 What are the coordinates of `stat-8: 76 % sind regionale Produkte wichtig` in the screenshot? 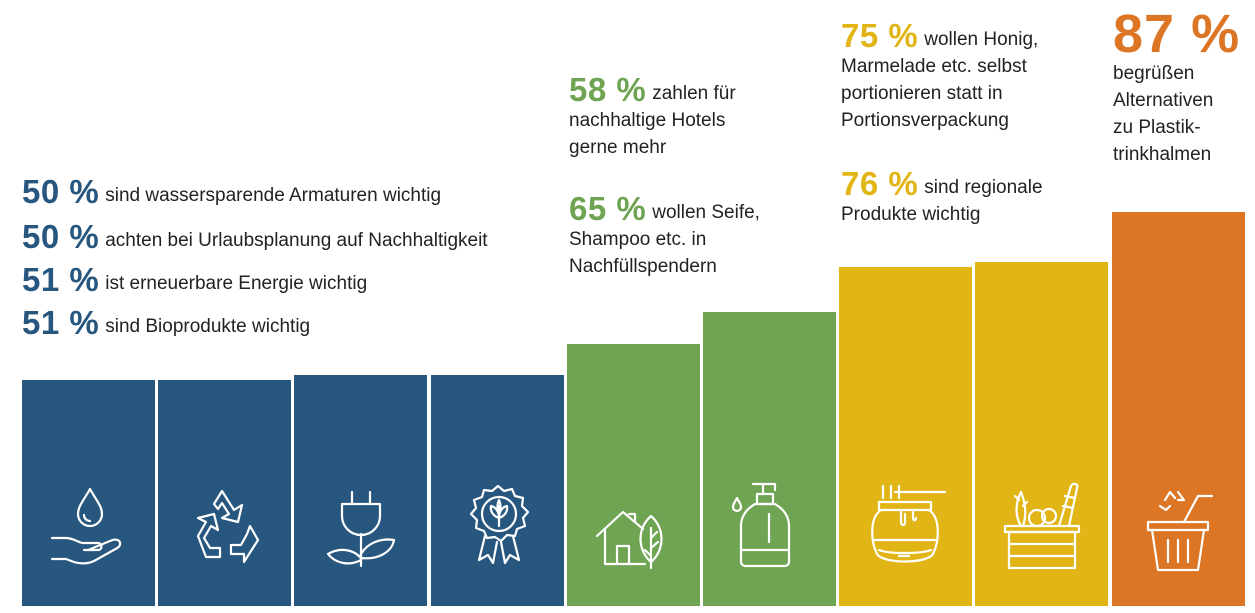 It's located at (942, 197).